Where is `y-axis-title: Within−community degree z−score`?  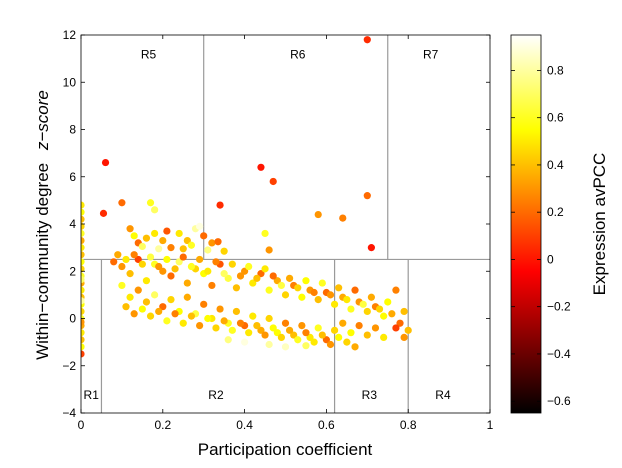
y-axis-title: Within−community degree z−score is located at coordinates (42, 225).